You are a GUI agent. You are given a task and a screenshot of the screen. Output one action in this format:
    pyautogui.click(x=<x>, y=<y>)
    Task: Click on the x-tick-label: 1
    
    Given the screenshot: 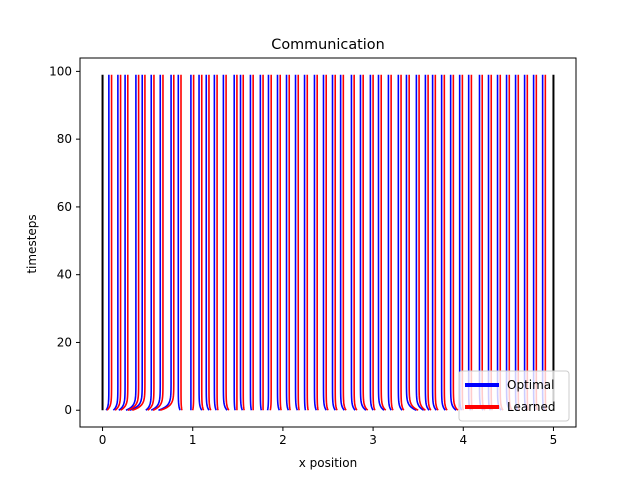 What is the action you would take?
    pyautogui.click(x=193, y=440)
    